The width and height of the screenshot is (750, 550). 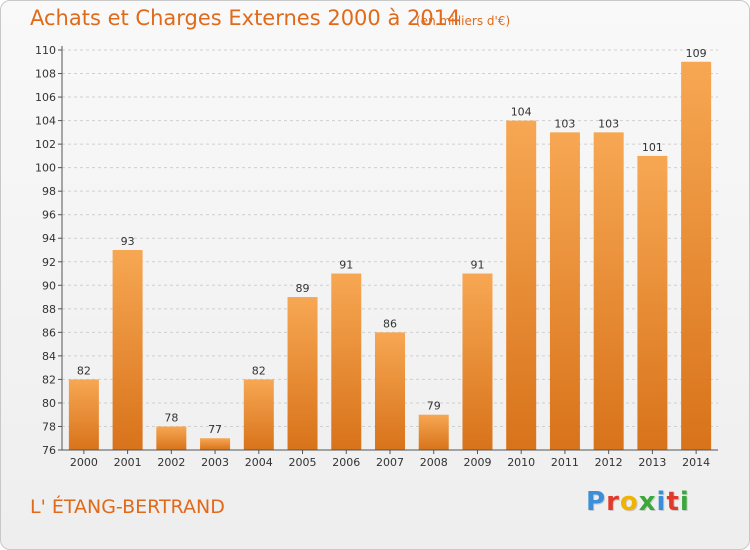 I want to click on y-tick-label: 90, so click(x=49, y=285).